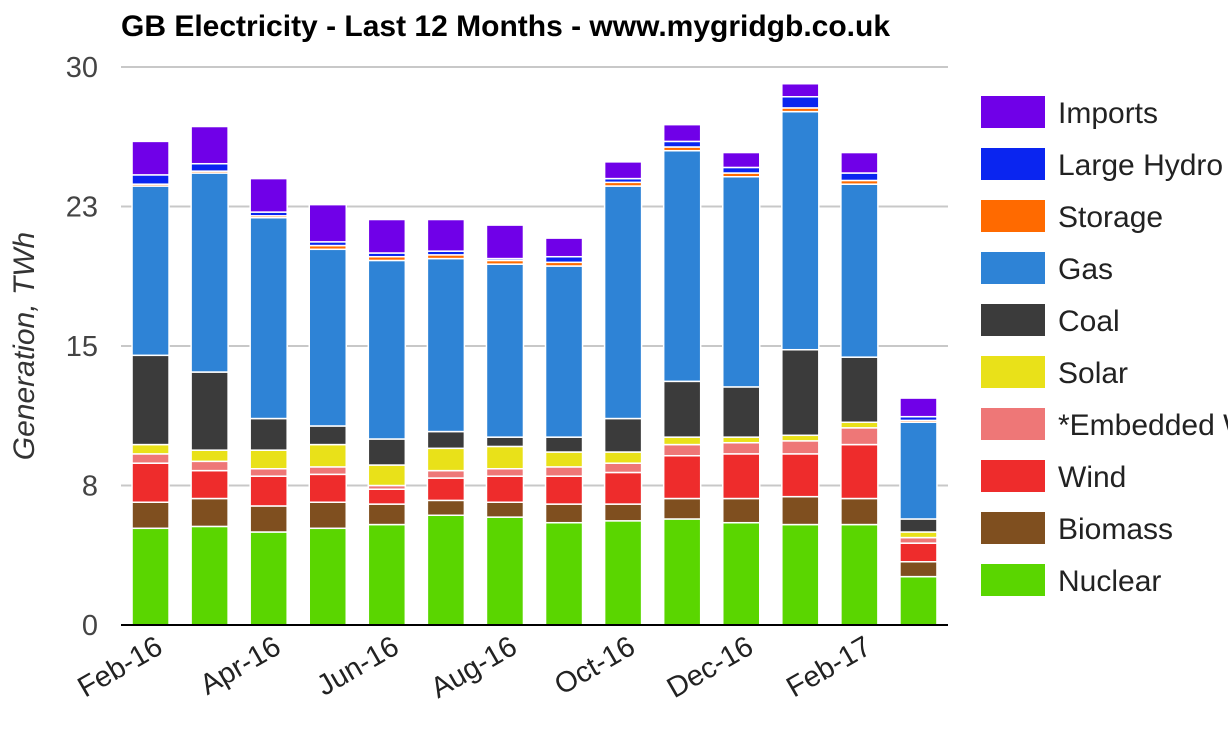 This screenshot has height=729, width=1228. Describe the element at coordinates (1109, 581) in the screenshot. I see `legend-label: Nuclear` at that location.